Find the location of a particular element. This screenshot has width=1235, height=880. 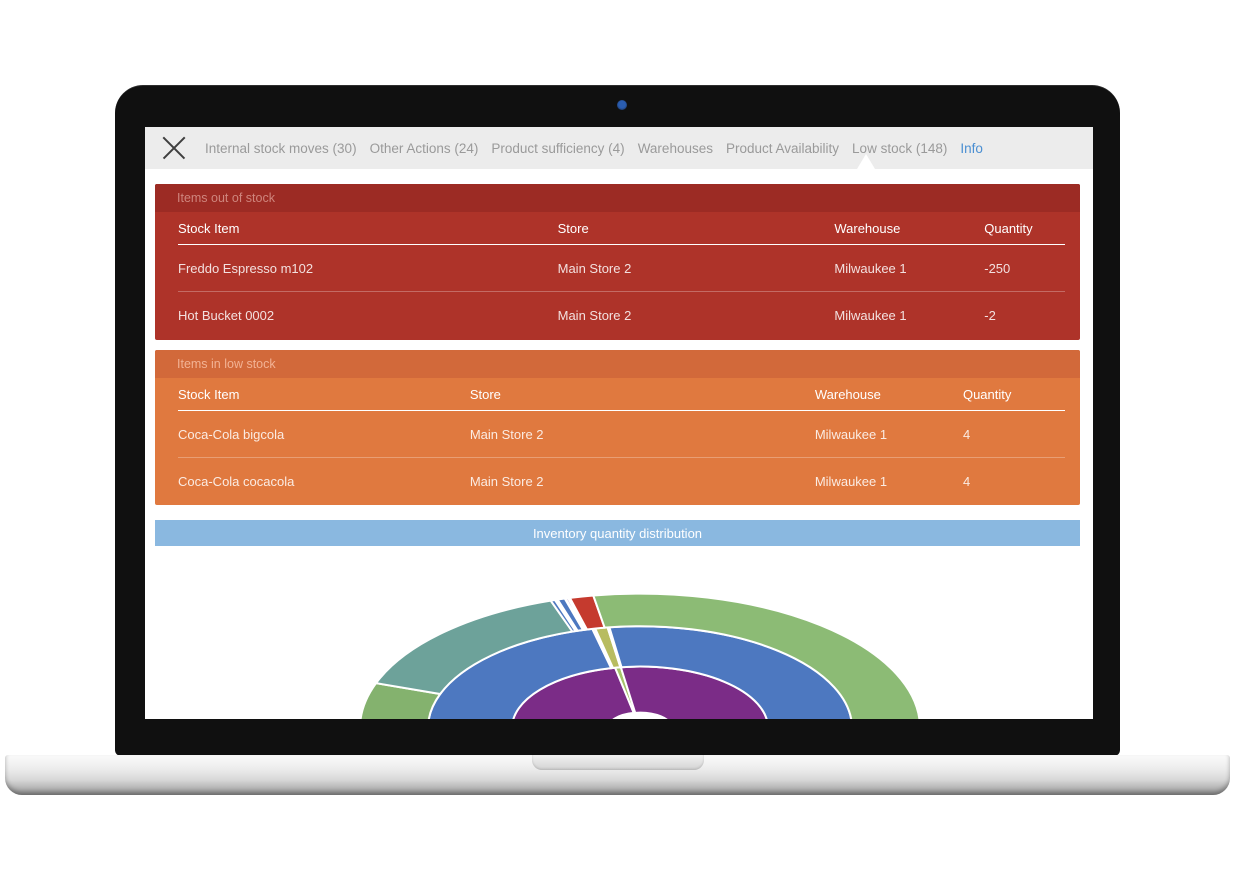

chart-title: Inventory quantity distribution is located at coordinates (617, 533).